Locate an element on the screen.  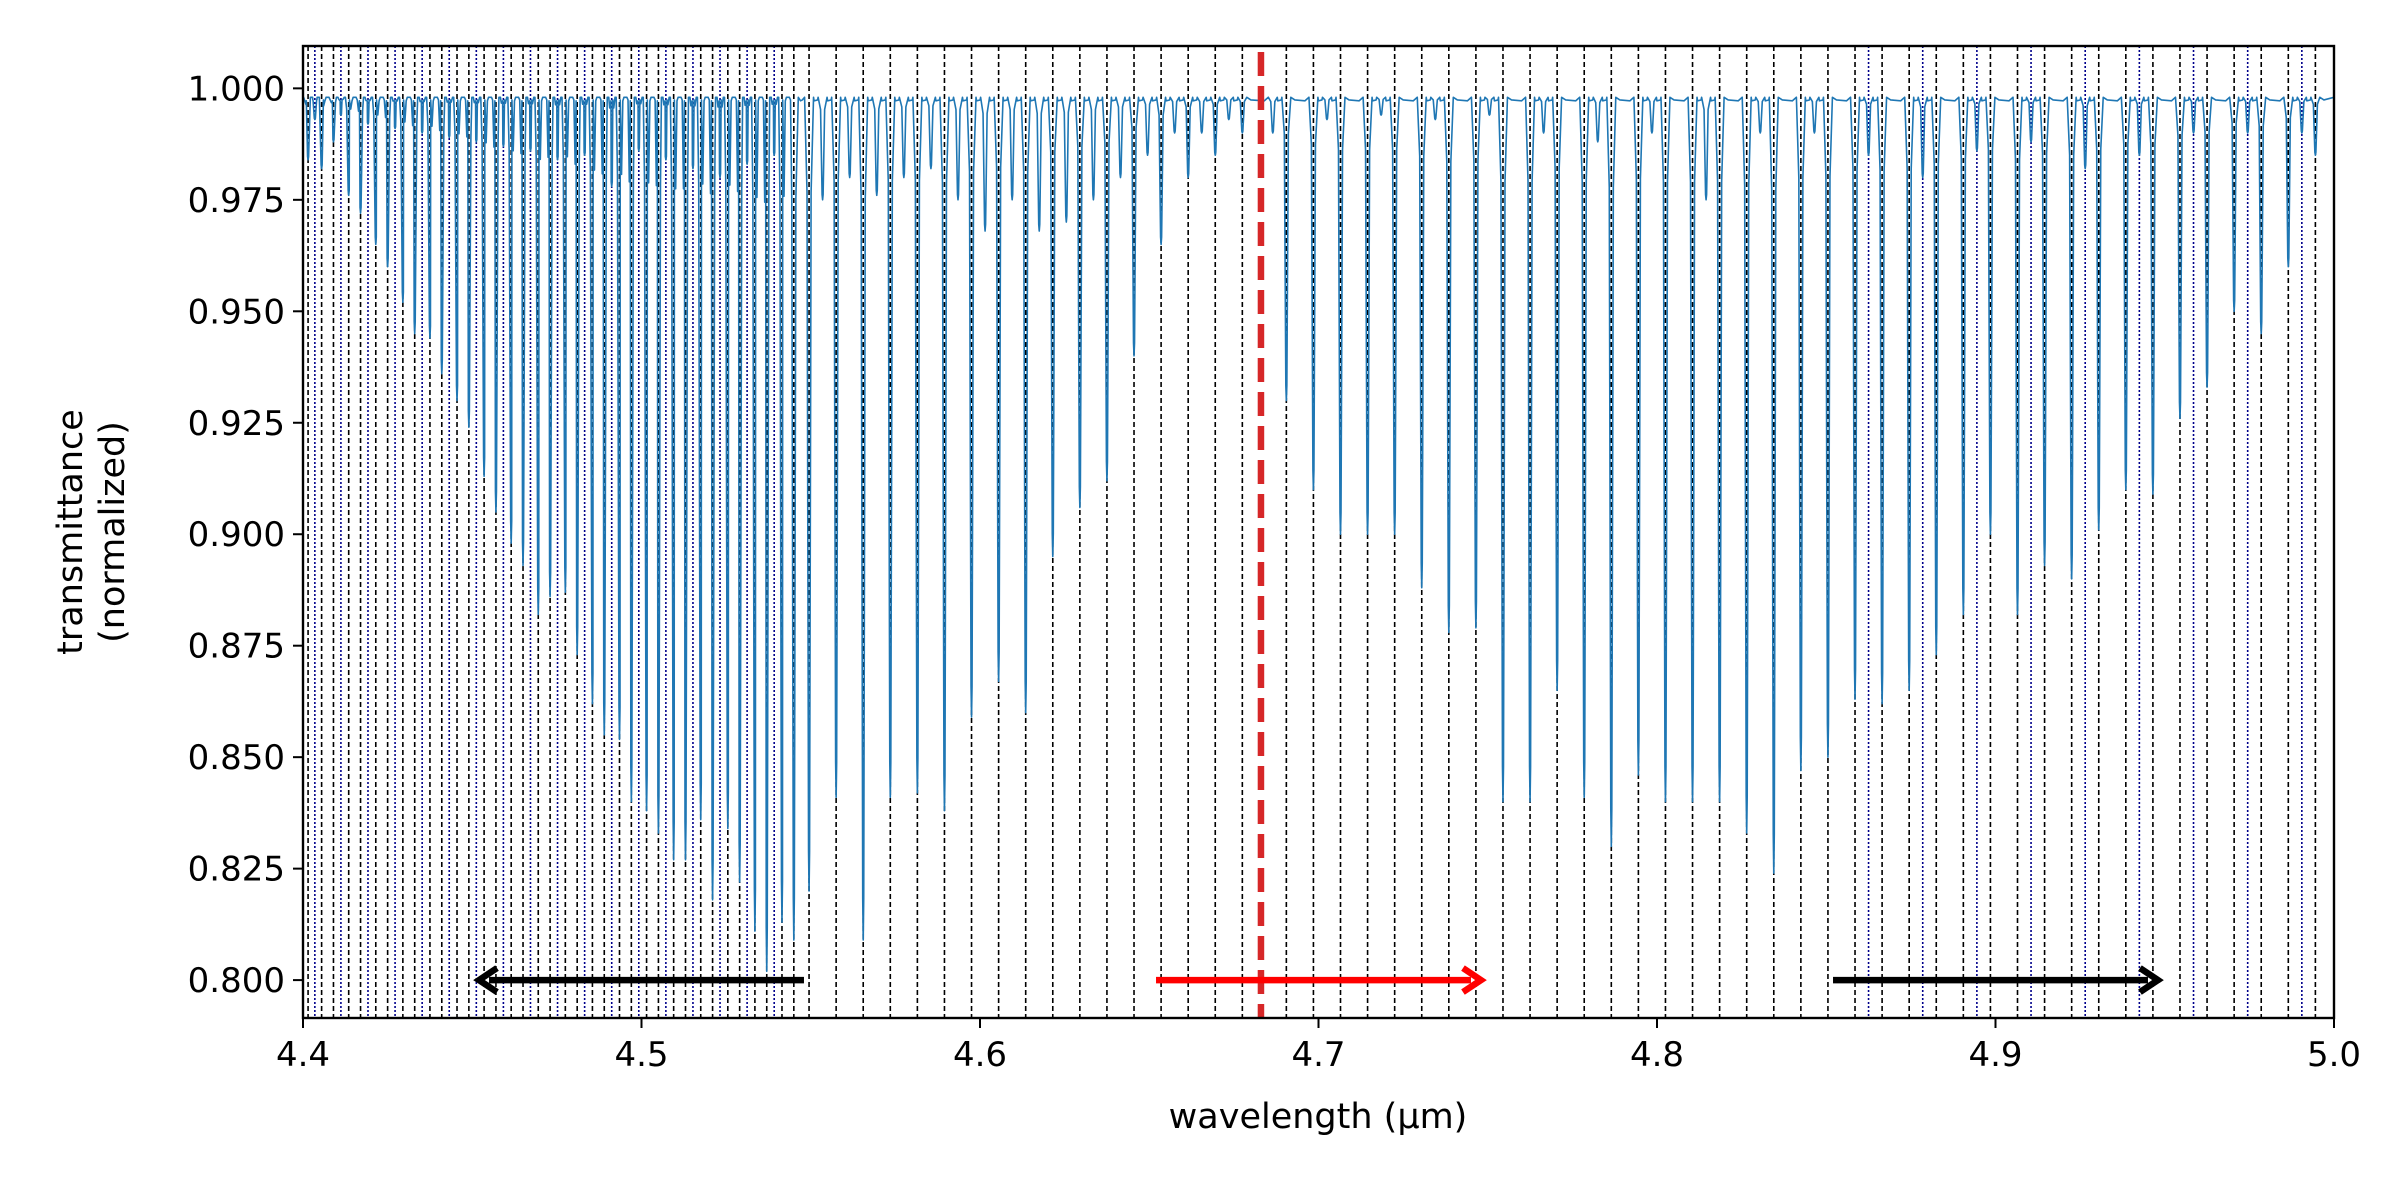
y-tick-label: 0.975 is located at coordinates (236, 201).